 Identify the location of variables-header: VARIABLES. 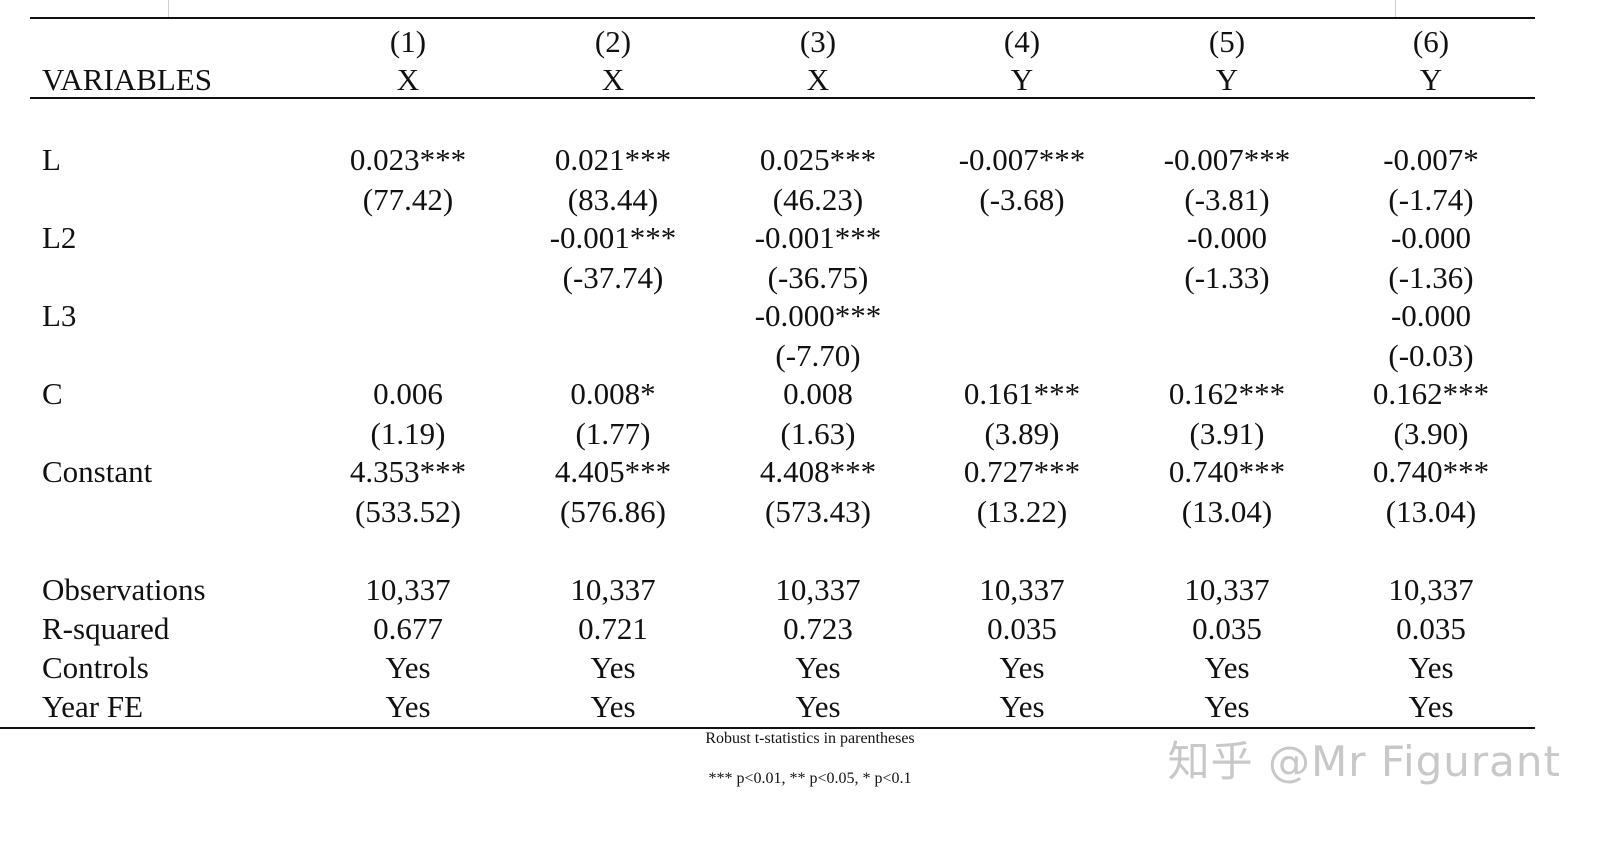
(127, 79).